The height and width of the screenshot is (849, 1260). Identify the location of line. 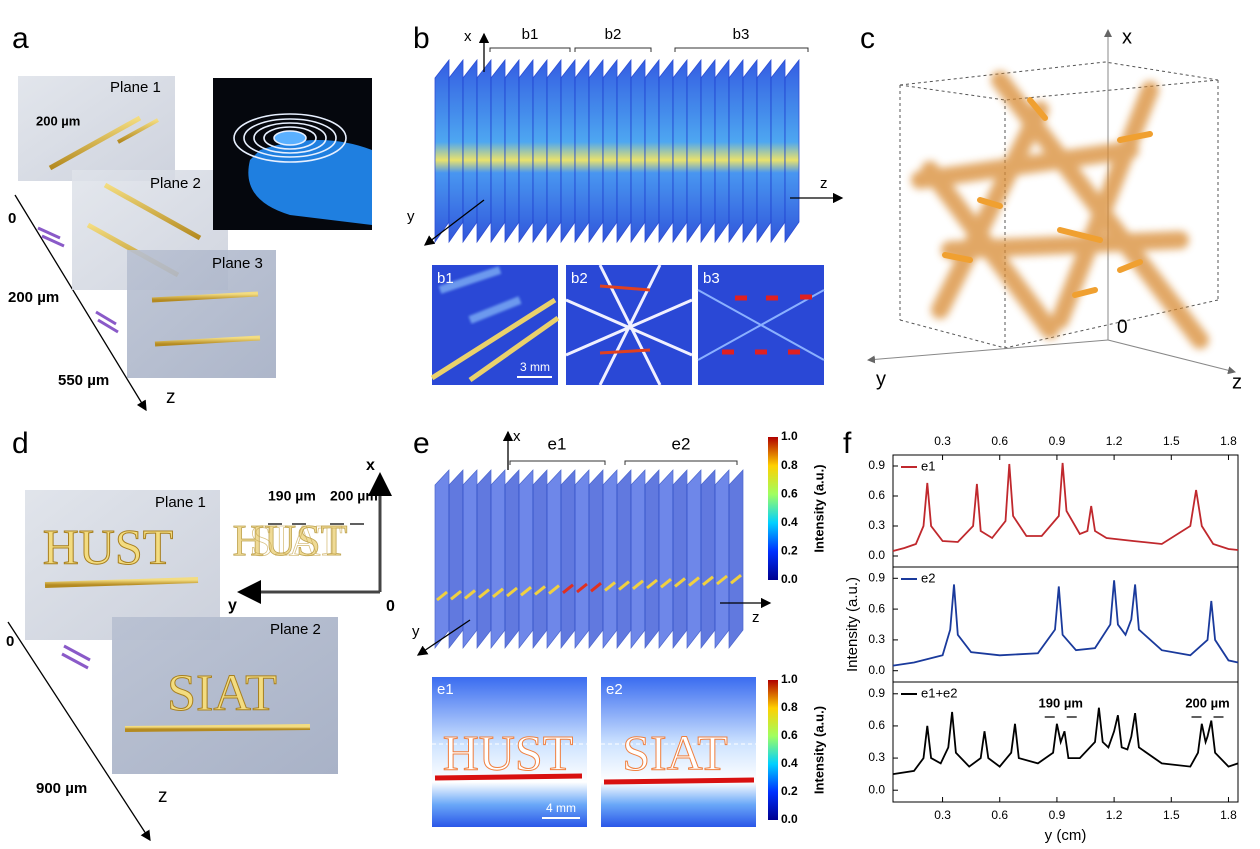
(1065, 741).